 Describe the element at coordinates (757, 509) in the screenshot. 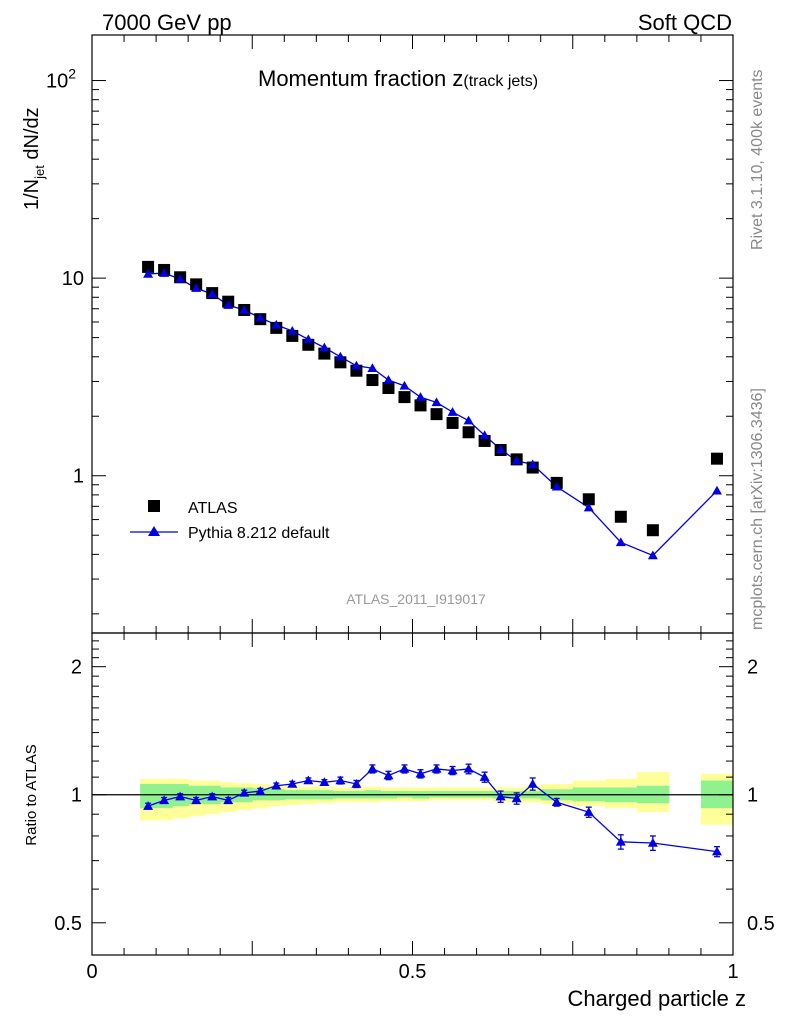

I see `mcplots-label: mcplots.cern.ch [arXiv:1306.3436]` at that location.